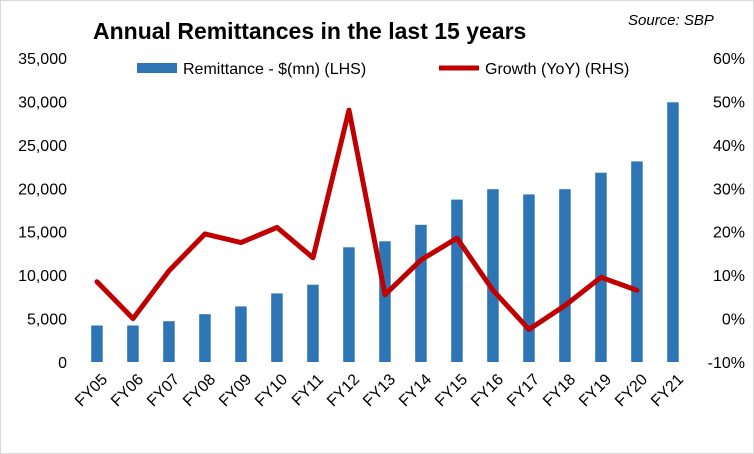 This screenshot has height=454, width=754. Describe the element at coordinates (169, 341) in the screenshot. I see `bar-fy07` at that location.